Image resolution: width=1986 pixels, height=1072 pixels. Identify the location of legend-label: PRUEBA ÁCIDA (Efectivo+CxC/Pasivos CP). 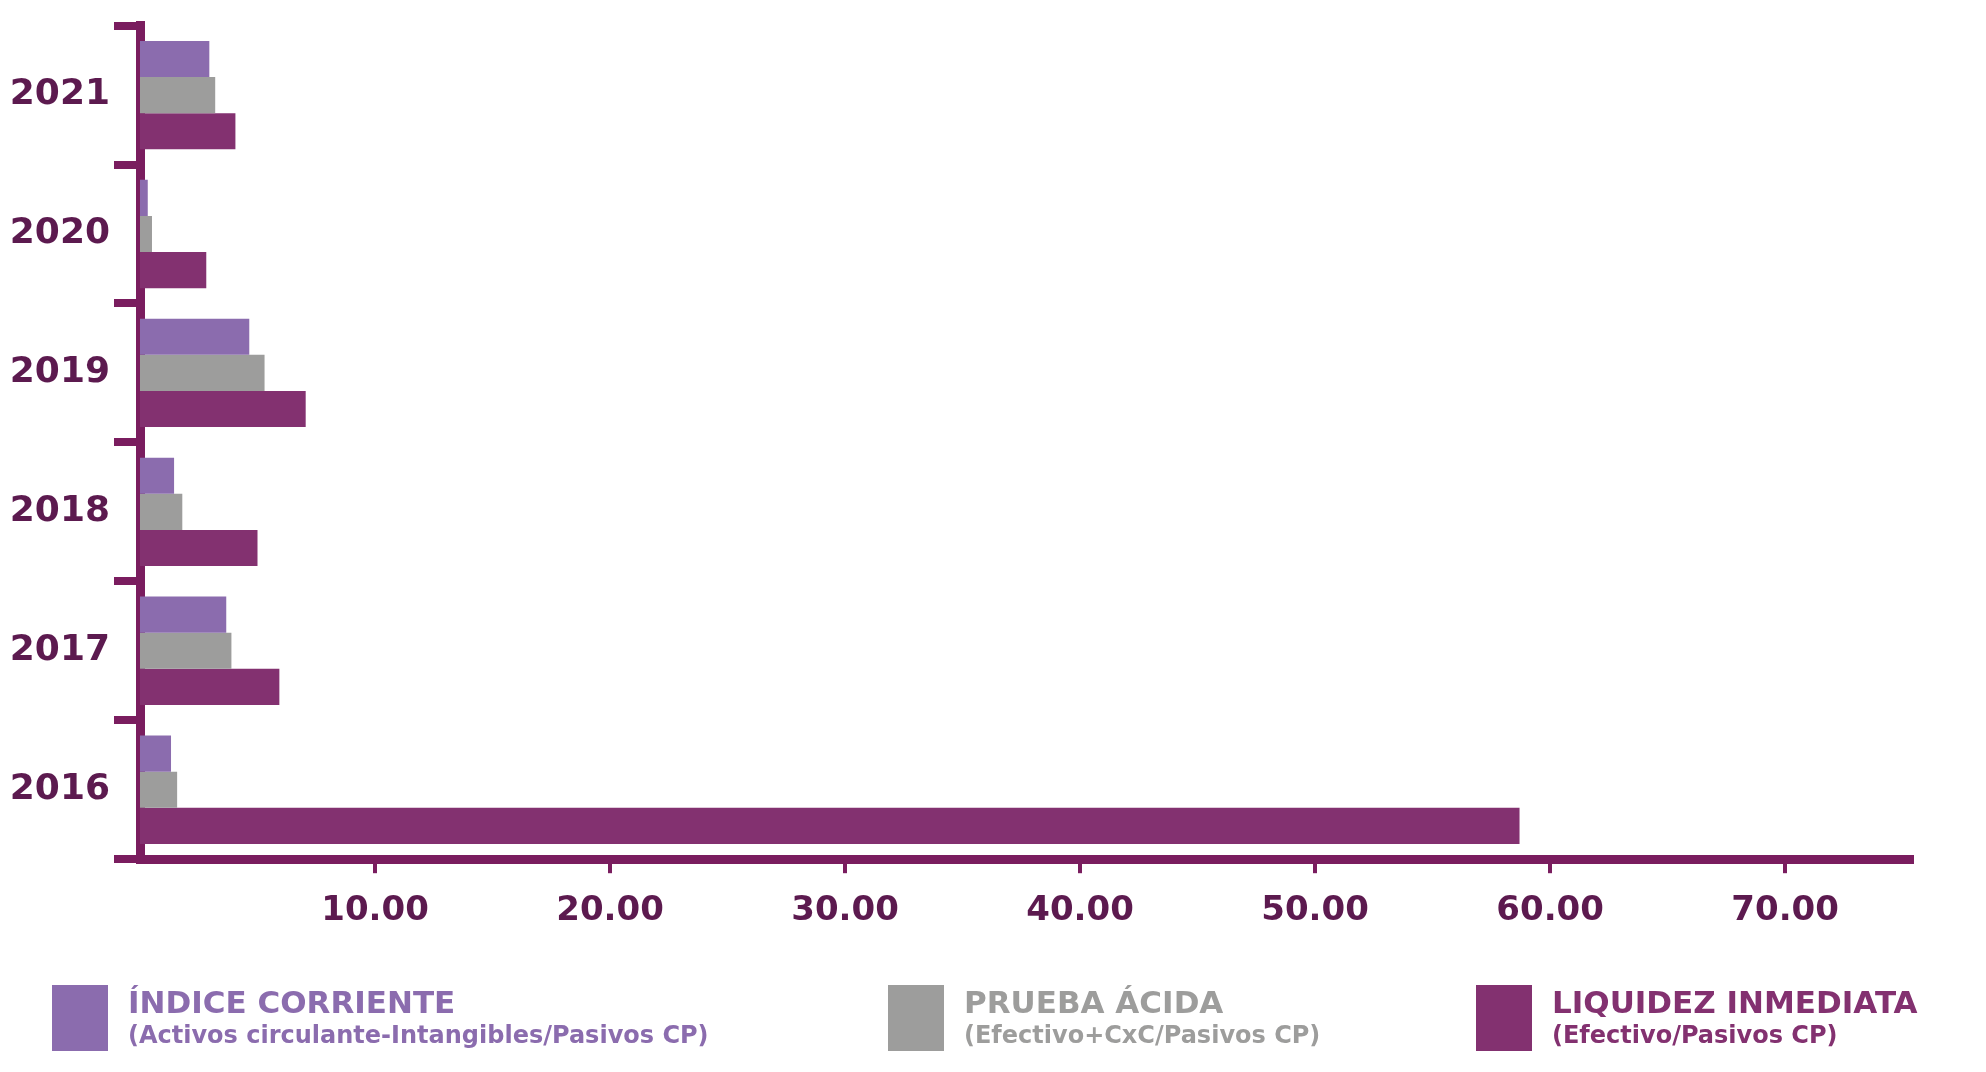
(1142, 1017).